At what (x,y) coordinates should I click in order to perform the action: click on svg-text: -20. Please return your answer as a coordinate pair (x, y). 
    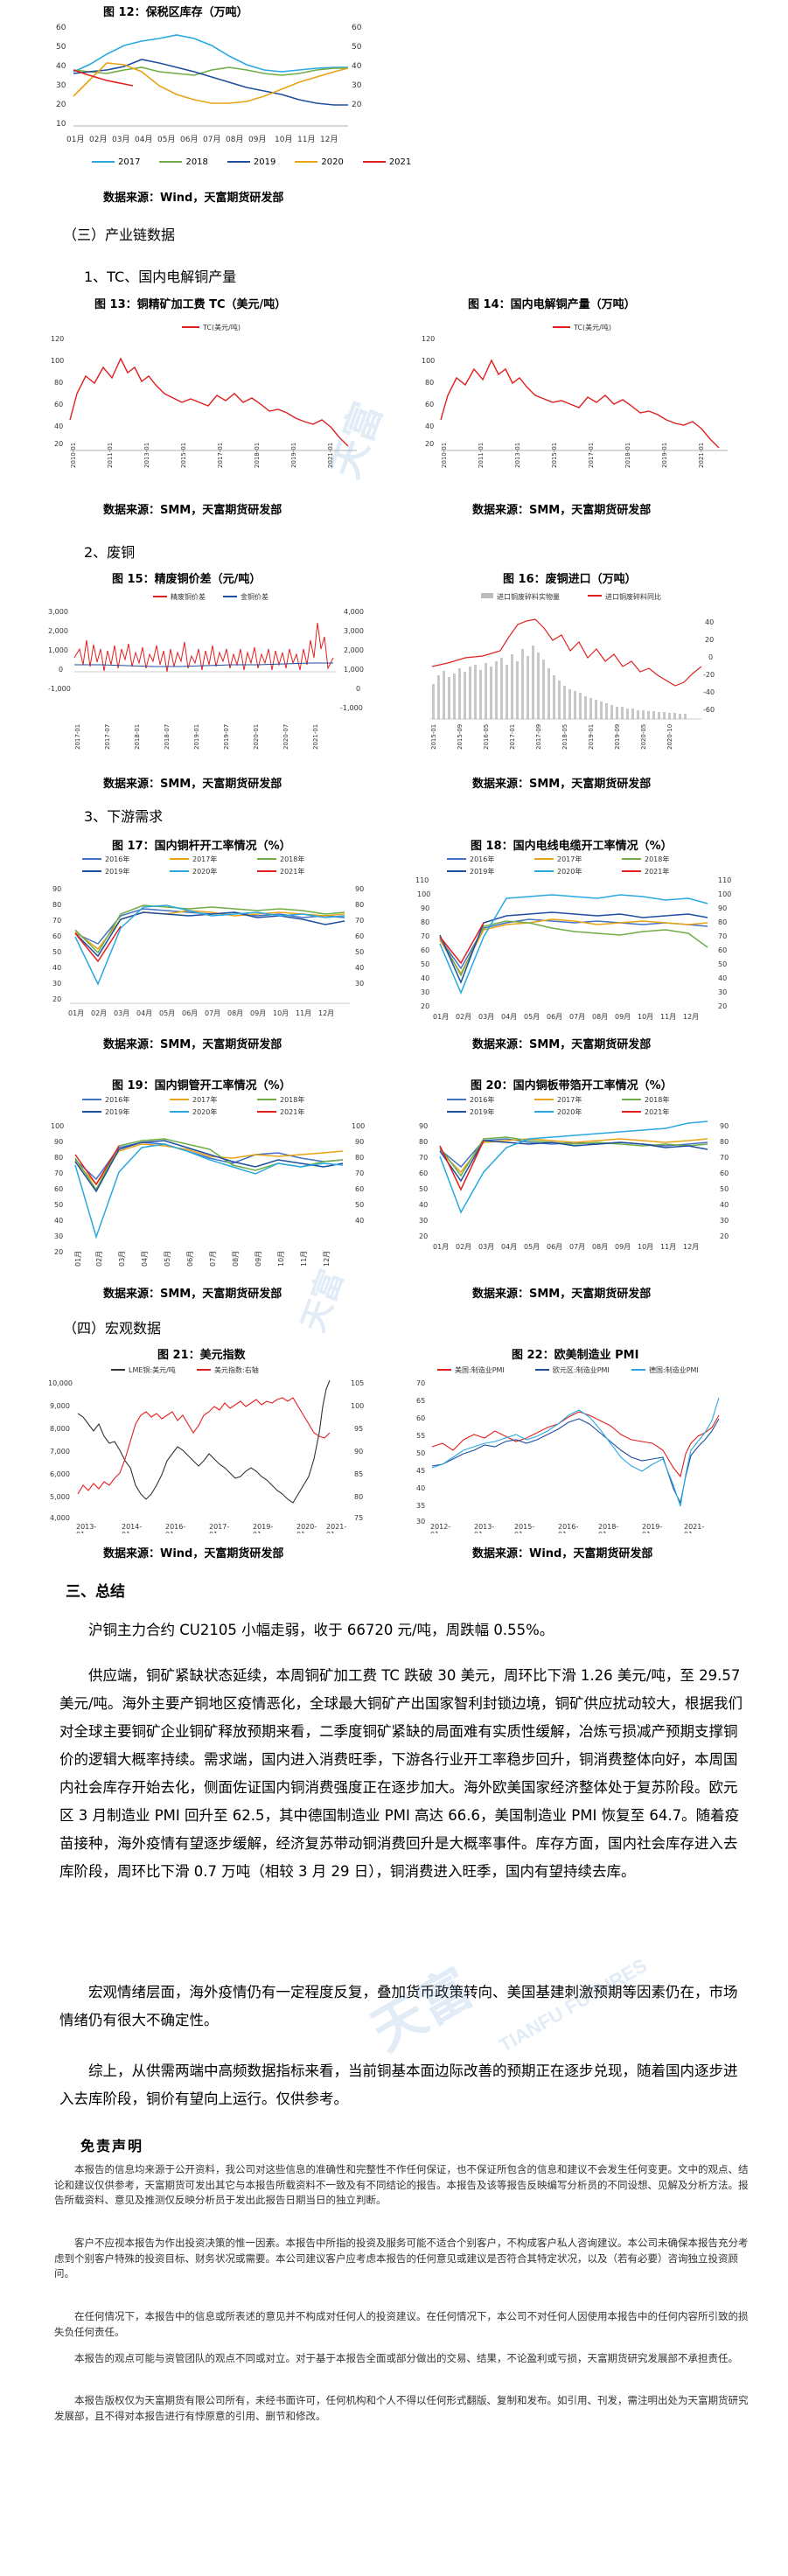
    Looking at the image, I should click on (709, 675).